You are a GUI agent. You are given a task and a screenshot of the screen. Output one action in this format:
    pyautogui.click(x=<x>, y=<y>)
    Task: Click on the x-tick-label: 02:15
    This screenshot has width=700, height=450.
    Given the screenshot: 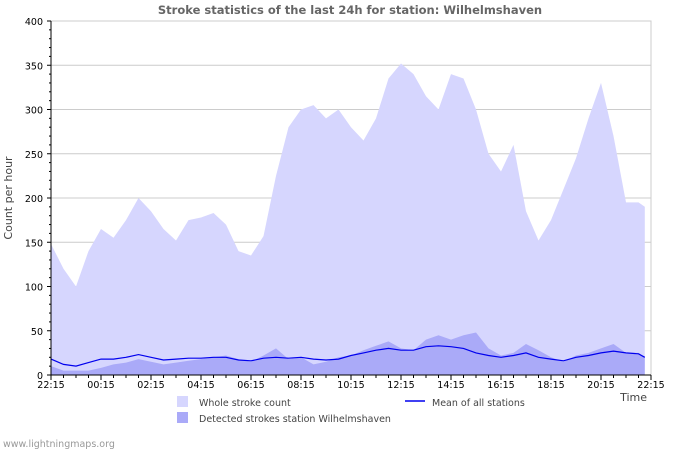 What is the action you would take?
    pyautogui.click(x=150, y=385)
    